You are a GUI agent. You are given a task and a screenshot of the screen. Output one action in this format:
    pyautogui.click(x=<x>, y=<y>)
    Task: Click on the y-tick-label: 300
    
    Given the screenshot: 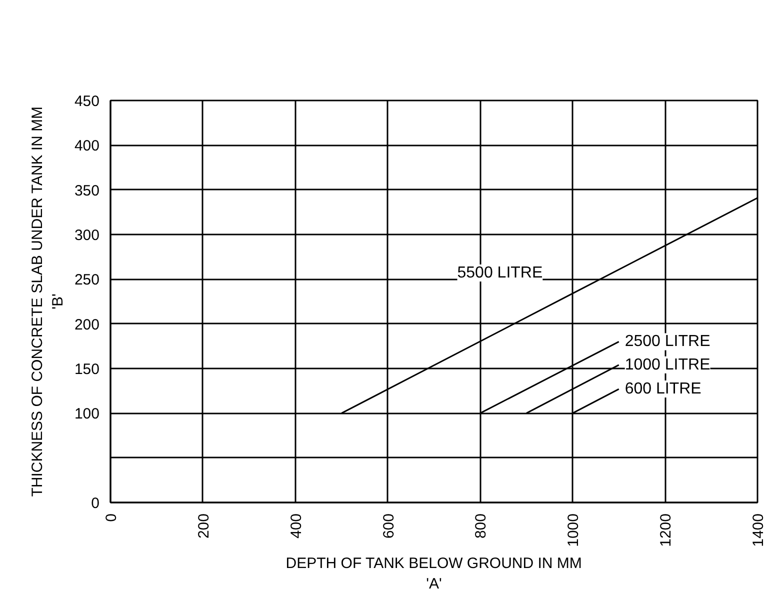 What is the action you would take?
    pyautogui.click(x=87, y=235)
    